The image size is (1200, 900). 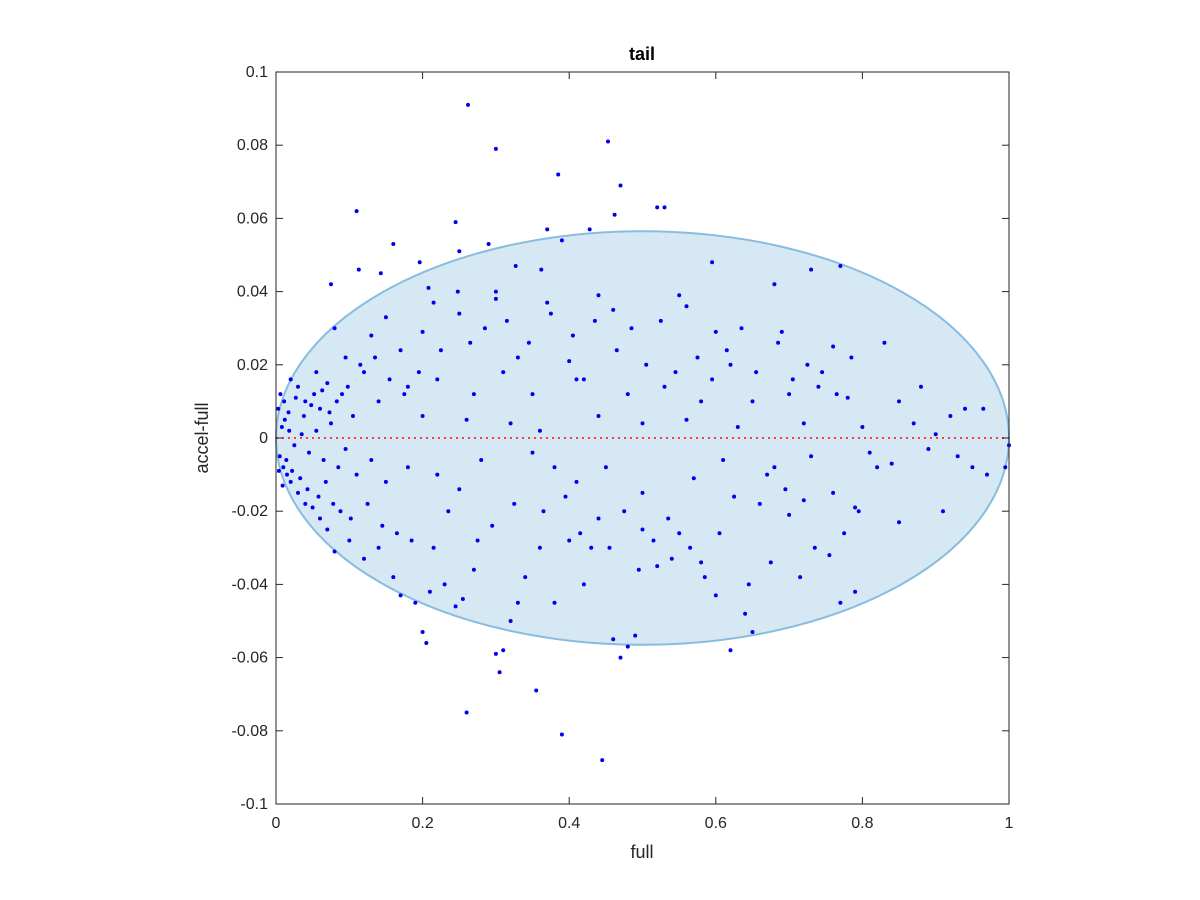 I want to click on y-tick-label: 0.04, so click(x=252, y=292).